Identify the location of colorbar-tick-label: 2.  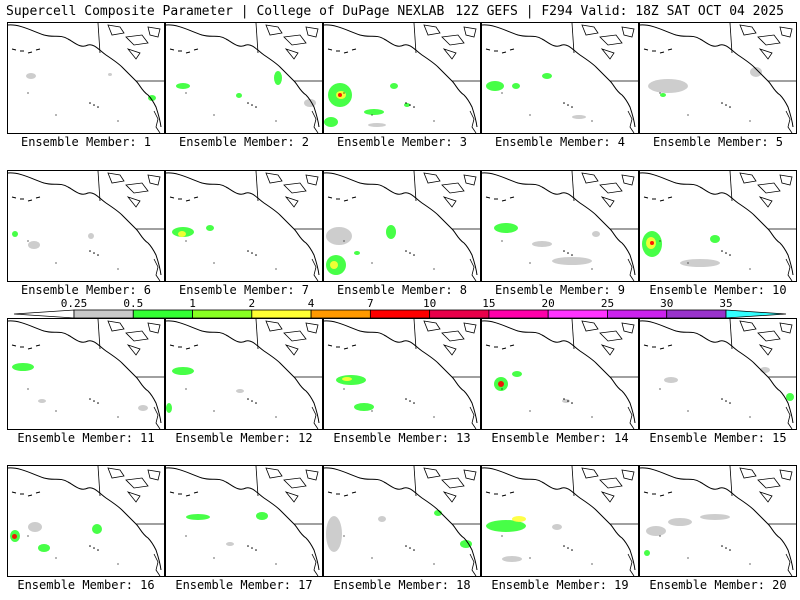
(252, 303).